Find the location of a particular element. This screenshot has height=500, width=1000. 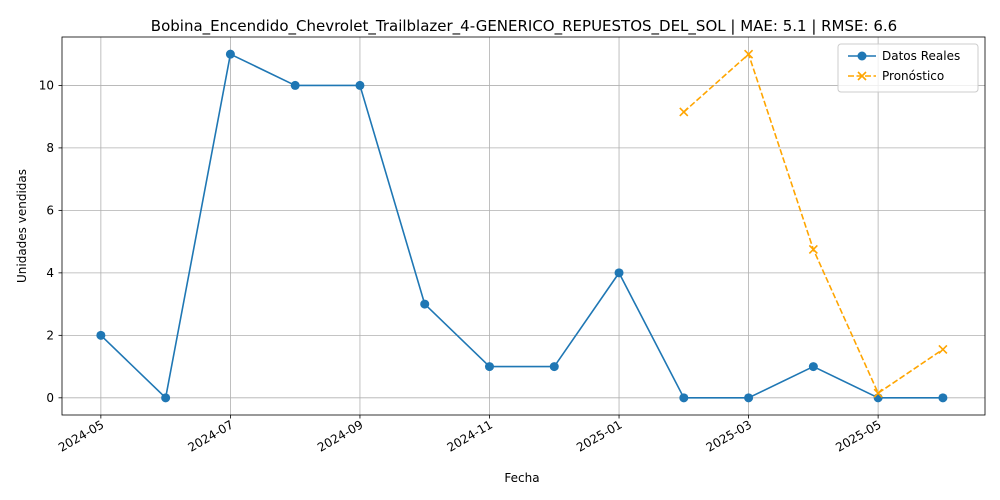

y-tick-label: 10 is located at coordinates (46, 85).